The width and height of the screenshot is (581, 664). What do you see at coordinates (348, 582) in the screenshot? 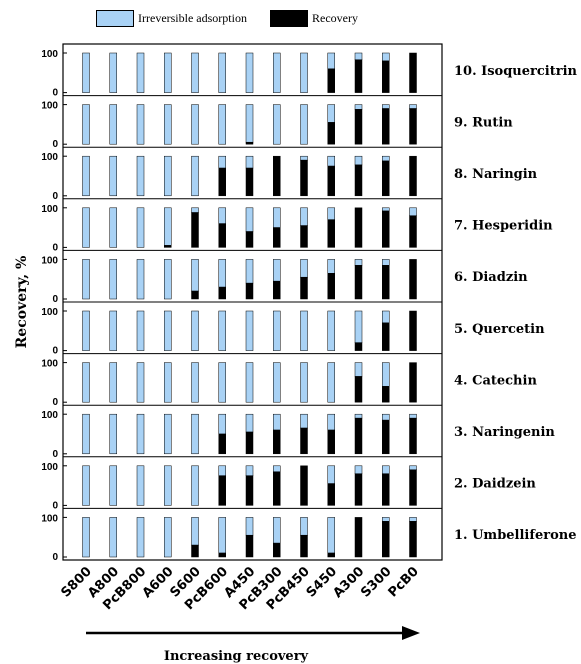
I see `x-tick-label: A300` at bounding box center [348, 582].